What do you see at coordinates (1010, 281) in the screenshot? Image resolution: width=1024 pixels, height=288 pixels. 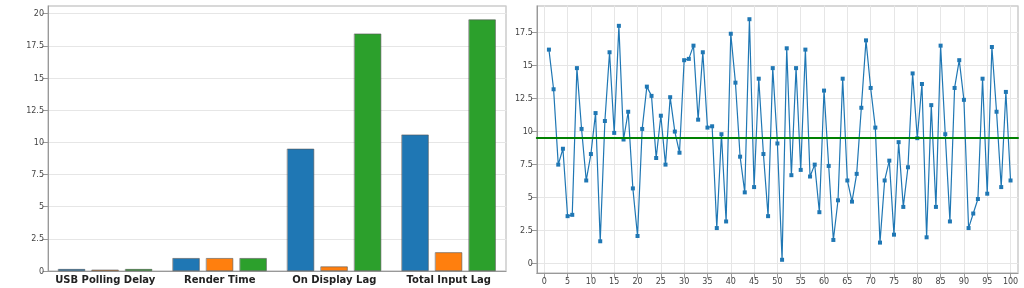 I see `x-tick-label: 100` at bounding box center [1010, 281].